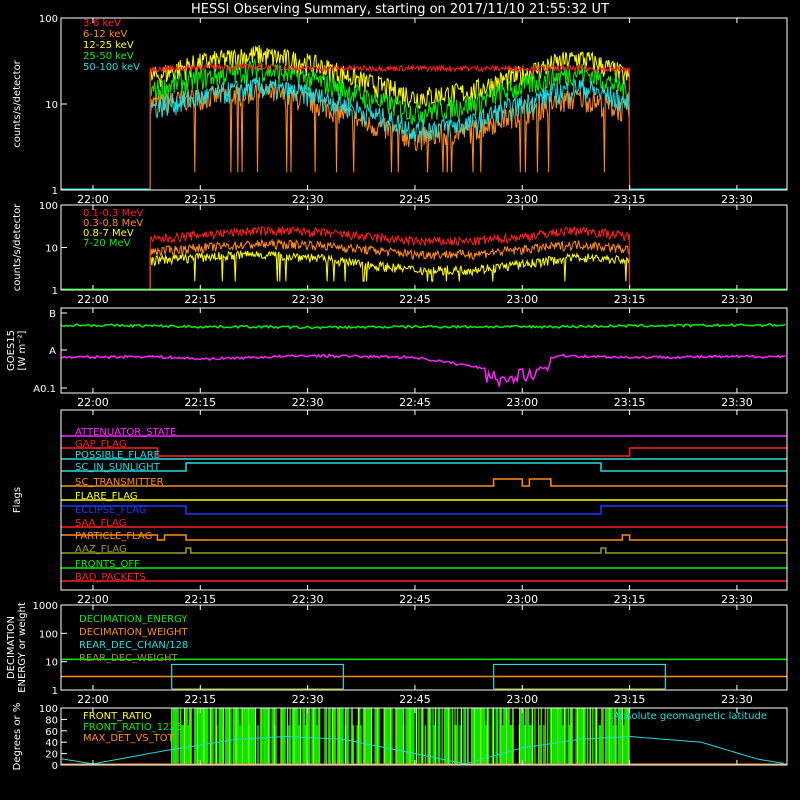 This screenshot has width=800, height=800. Describe the element at coordinates (133, 632) in the screenshot. I see `legend-entry: DECIMATION_WEIGHT` at that location.